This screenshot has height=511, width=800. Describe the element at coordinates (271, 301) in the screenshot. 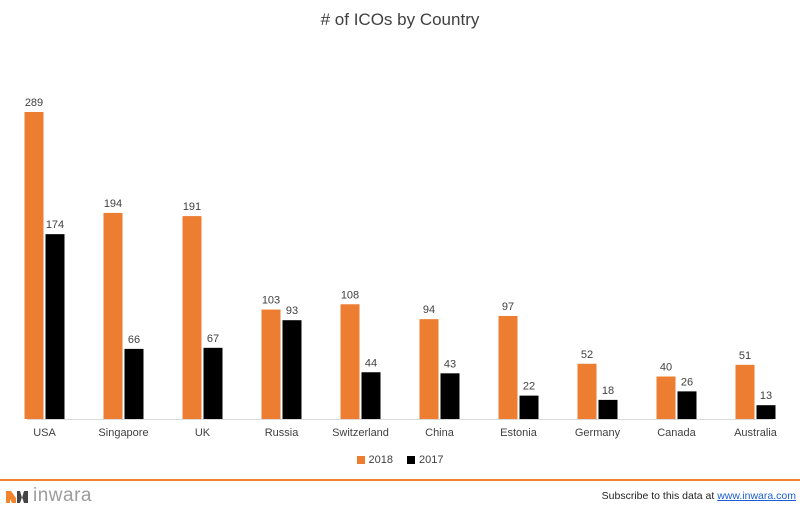

I see `data-label-2018-russia: 103` at that location.